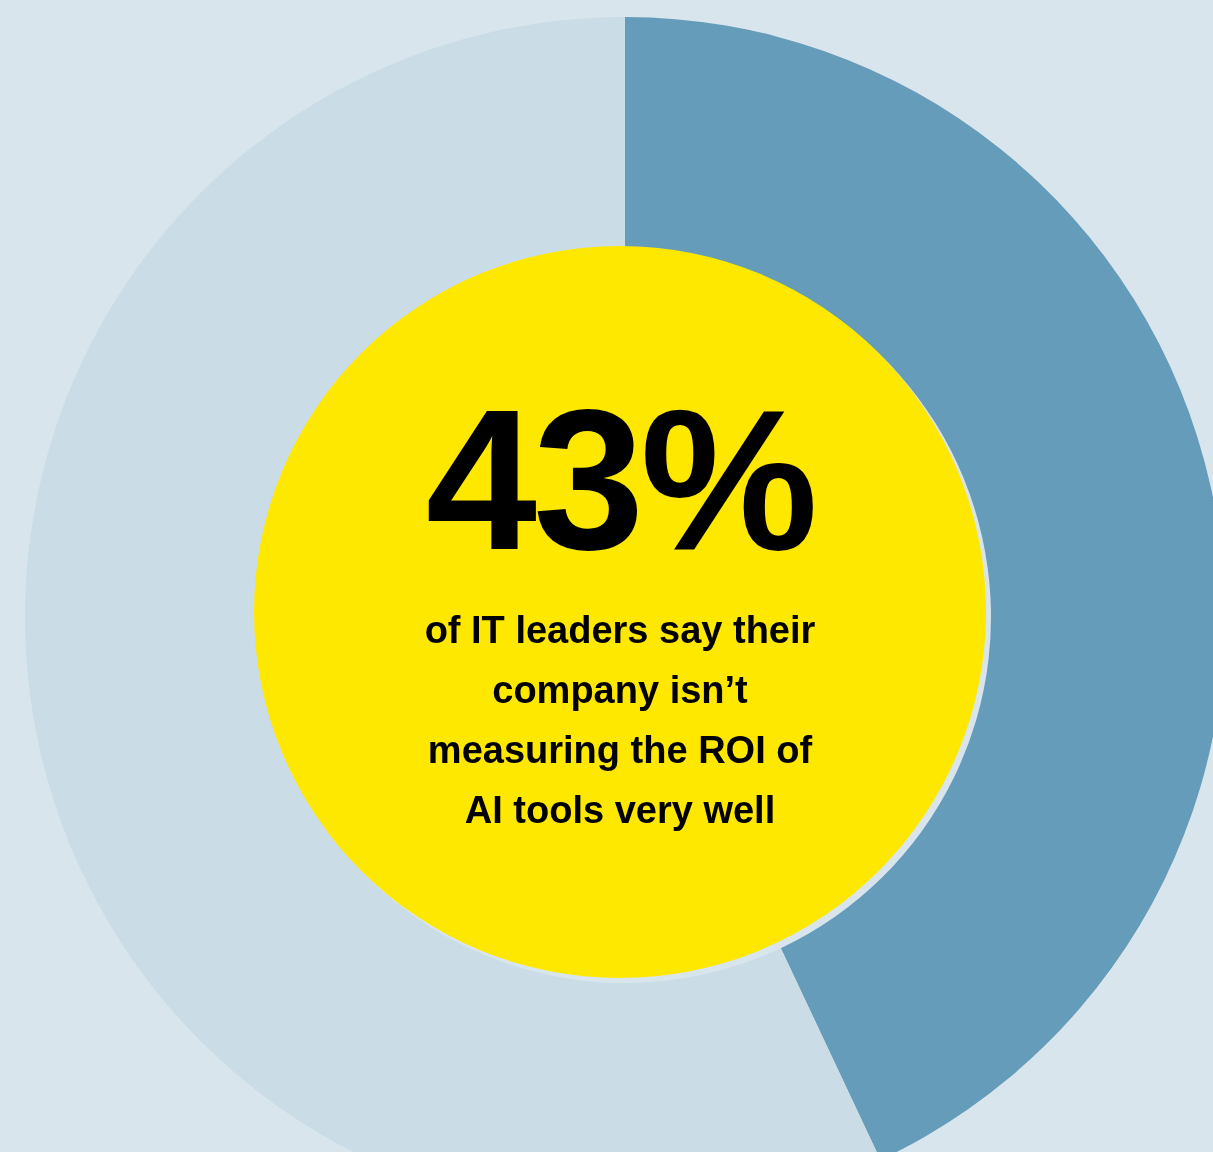  I want to click on data-label: 43%, so click(620, 479).